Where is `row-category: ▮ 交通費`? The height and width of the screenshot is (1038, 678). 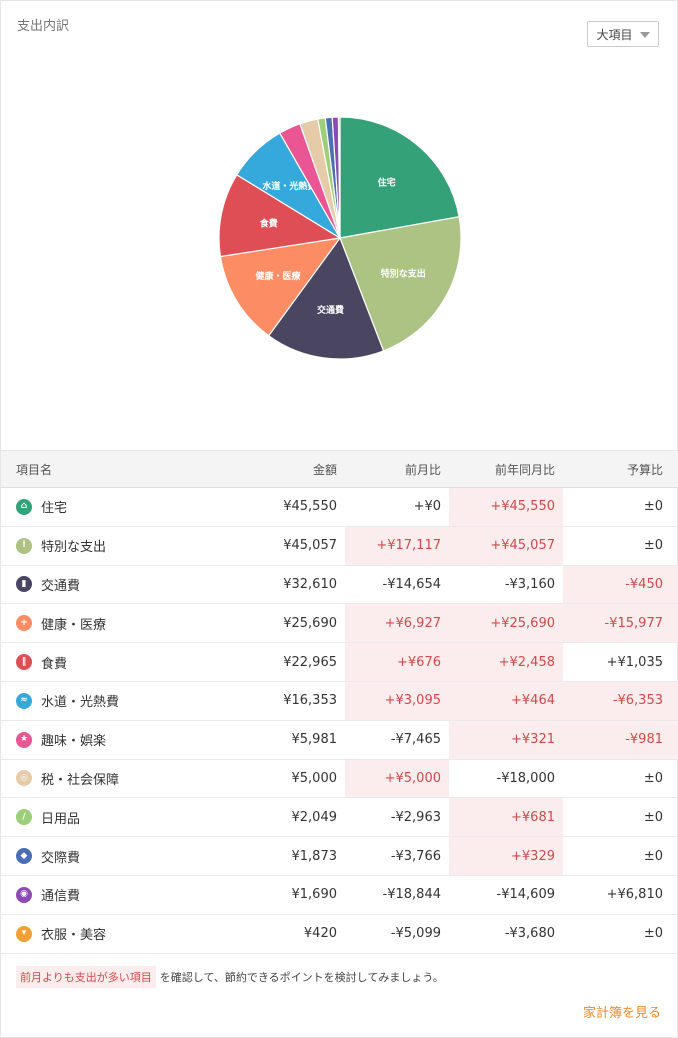 row-category: ▮ 交通費 is located at coordinates (126, 585).